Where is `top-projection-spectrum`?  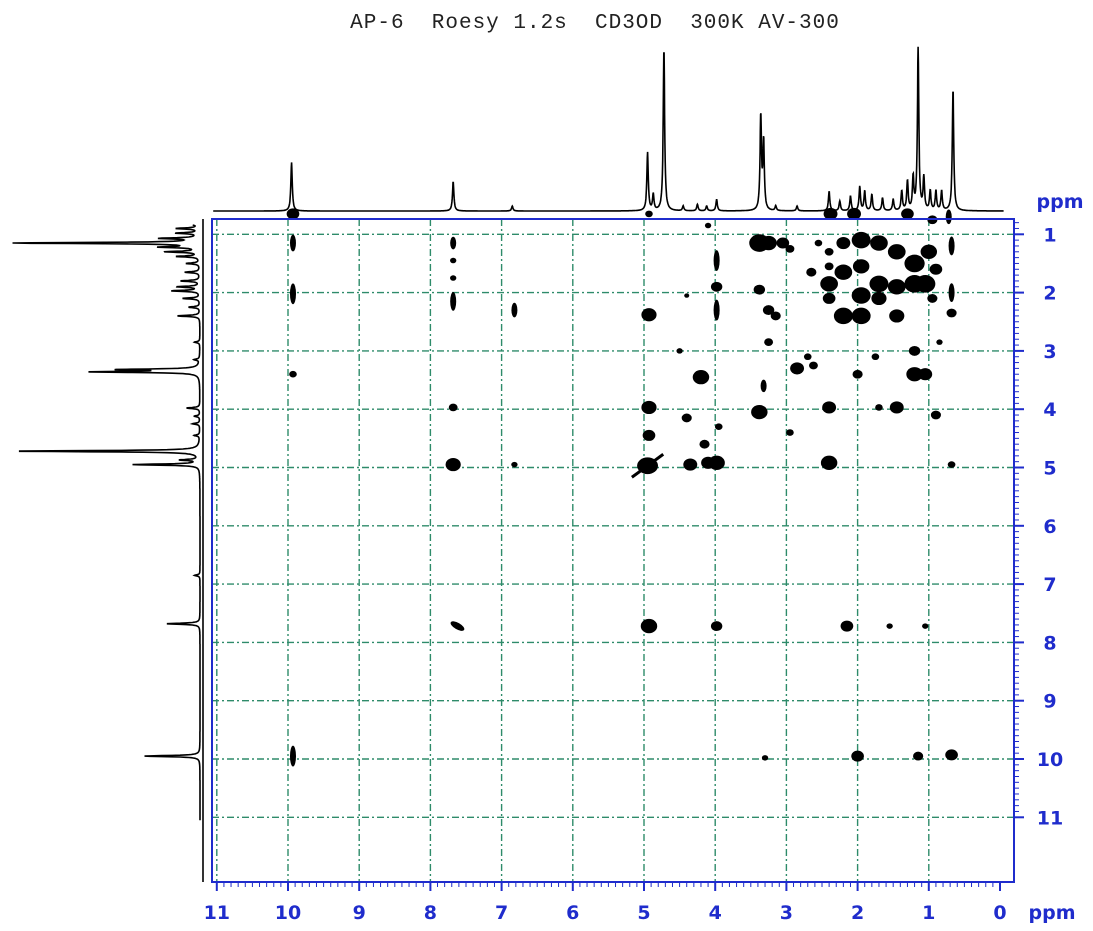
top-projection-spectrum is located at coordinates (608, 129).